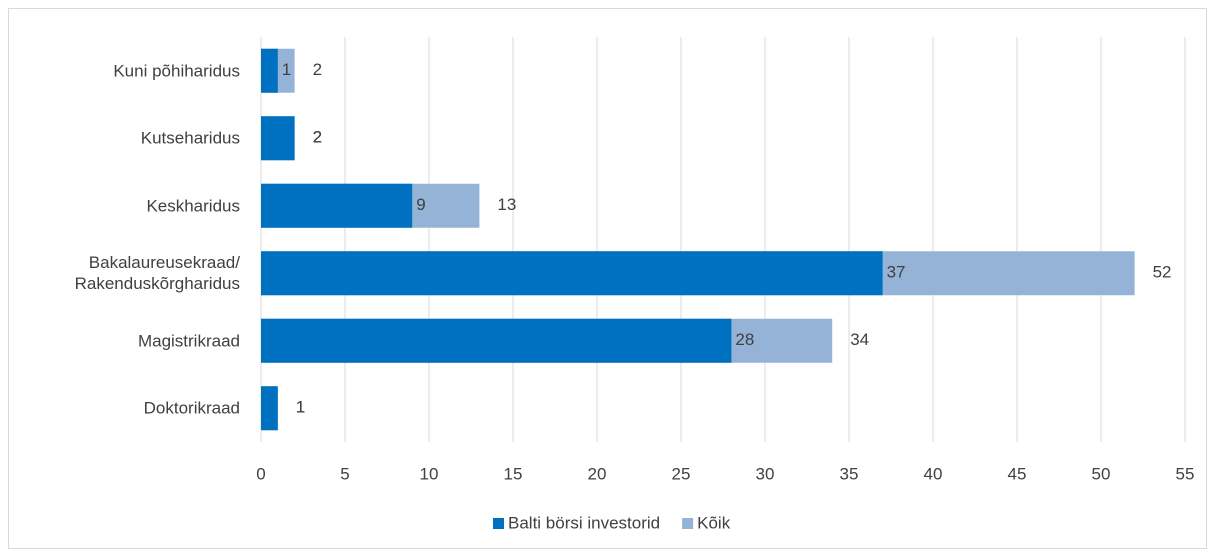 This screenshot has height=557, width=1215. What do you see at coordinates (597, 473) in the screenshot?
I see `x-tick-label: 20` at bounding box center [597, 473].